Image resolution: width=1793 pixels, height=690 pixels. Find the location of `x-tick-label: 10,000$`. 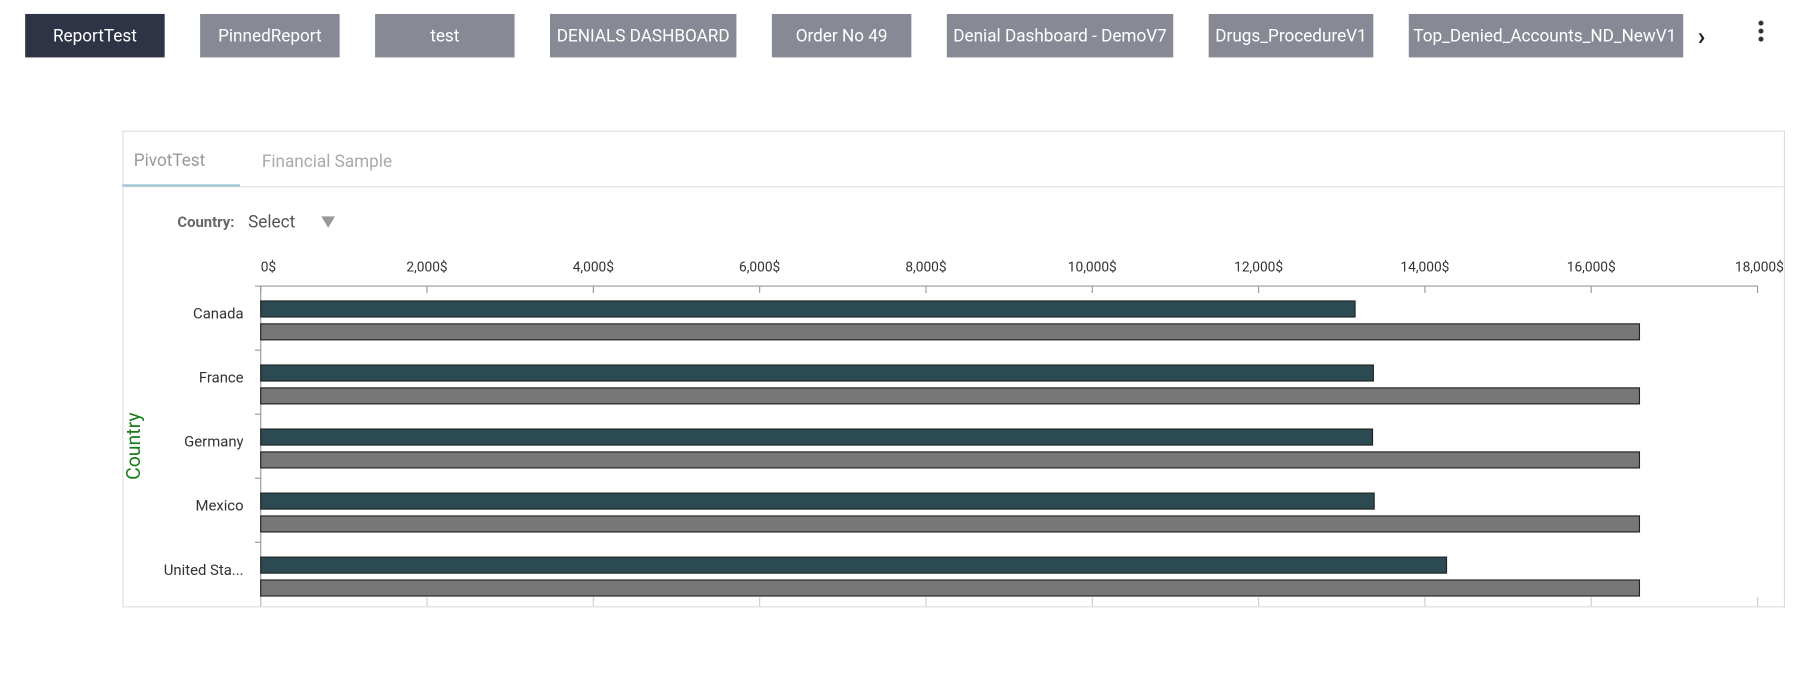

x-tick-label: 10,000$ is located at coordinates (1092, 266).